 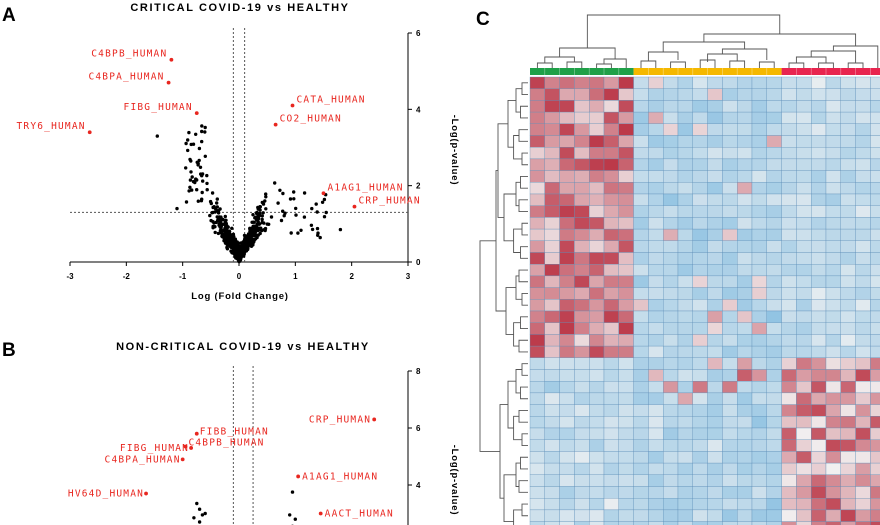 I want to click on panel-a-gene-label: FIBG_HUMAN, so click(x=158, y=107).